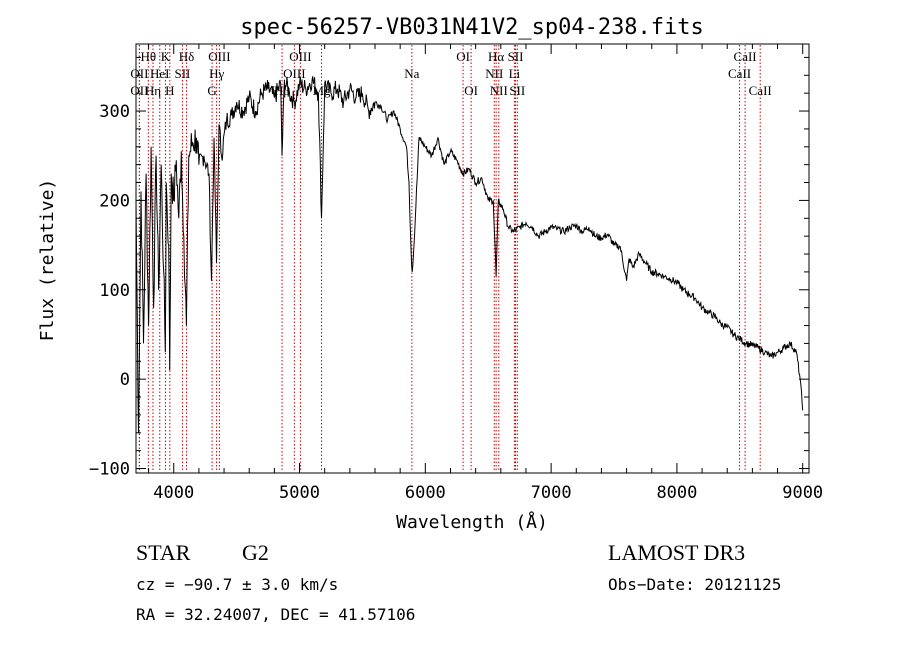  What do you see at coordinates (237, 584) in the screenshot?
I see `redshift-cz: cz = −90.7 ± 3.0 km/s` at bounding box center [237, 584].